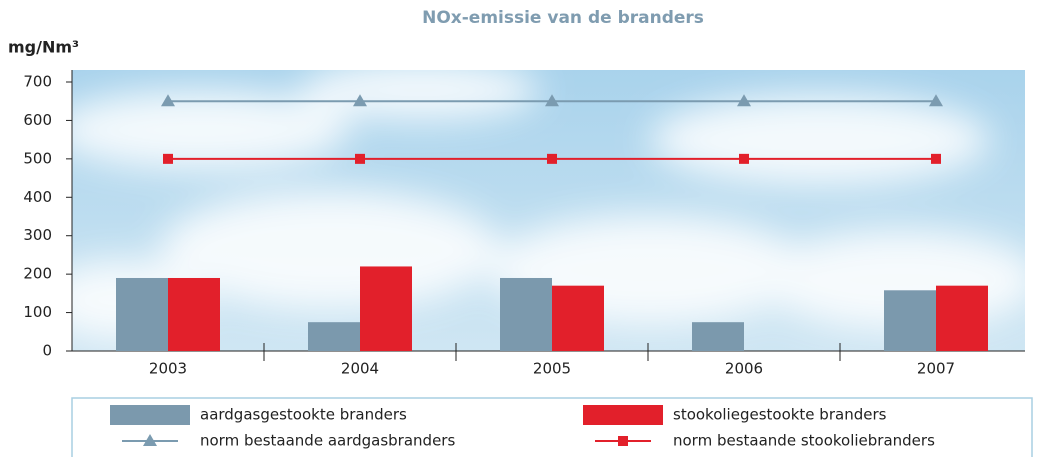 Image resolution: width=1037 pixels, height=457 pixels. I want to click on legend-label: norm bestaande stookoliebranders, so click(804, 441).